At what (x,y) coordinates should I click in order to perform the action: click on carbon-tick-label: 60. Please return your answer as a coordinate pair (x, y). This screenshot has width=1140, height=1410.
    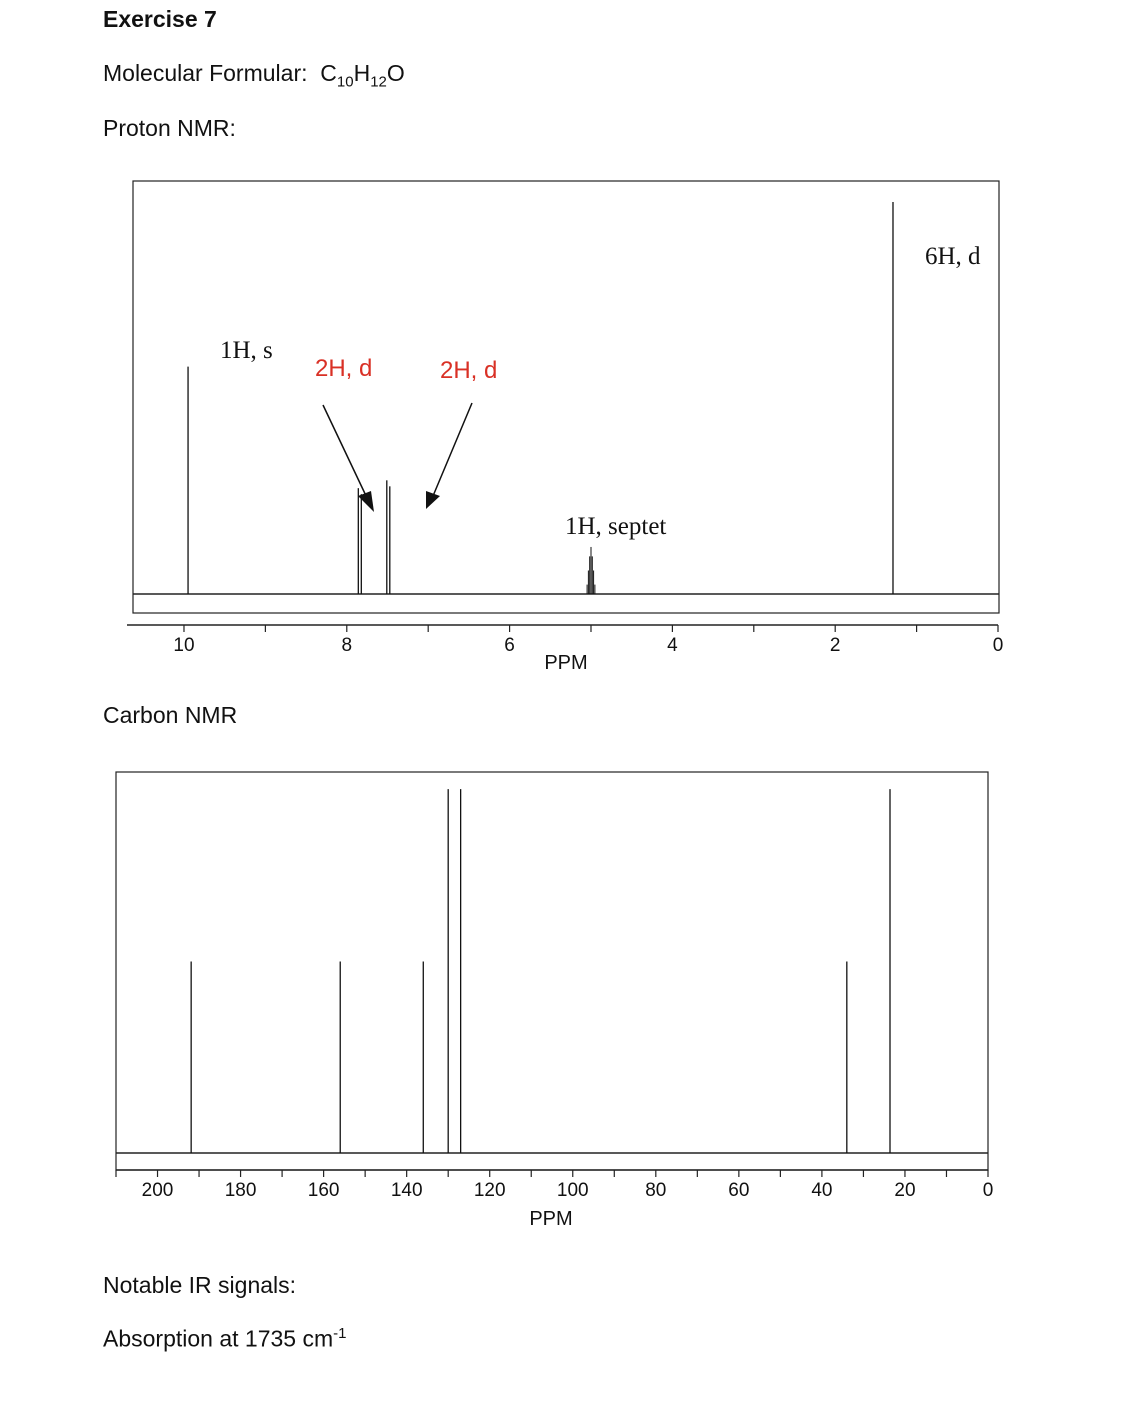
    Looking at the image, I should click on (738, 1190).